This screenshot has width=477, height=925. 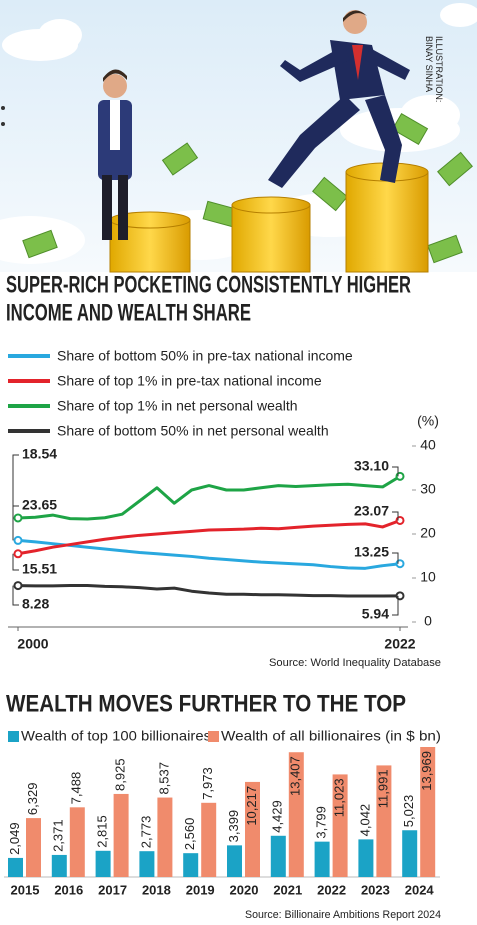 What do you see at coordinates (355, 663) in the screenshot?
I see `source: Source: World Inequality Database` at bounding box center [355, 663].